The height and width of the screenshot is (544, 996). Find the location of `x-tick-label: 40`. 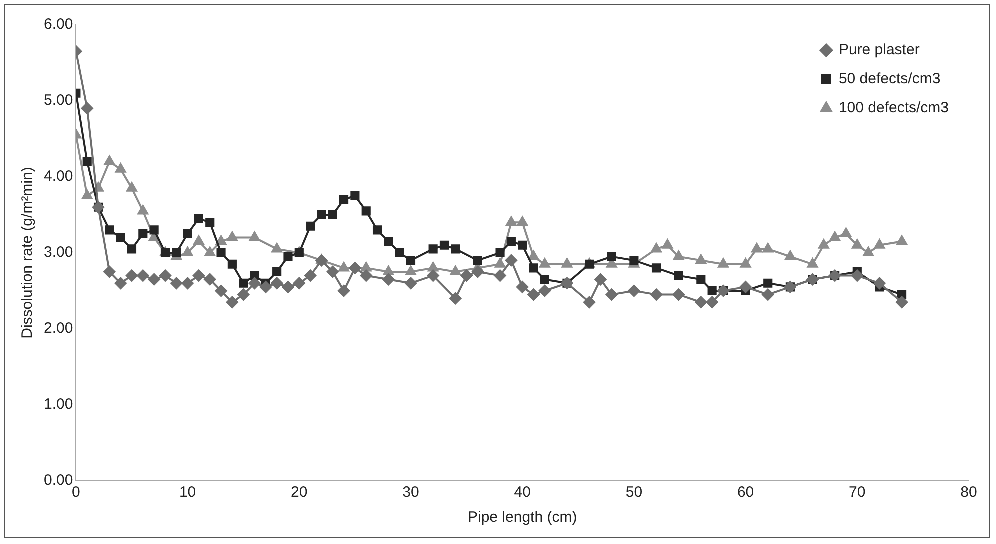

x-tick-label: 40 is located at coordinates (522, 493).